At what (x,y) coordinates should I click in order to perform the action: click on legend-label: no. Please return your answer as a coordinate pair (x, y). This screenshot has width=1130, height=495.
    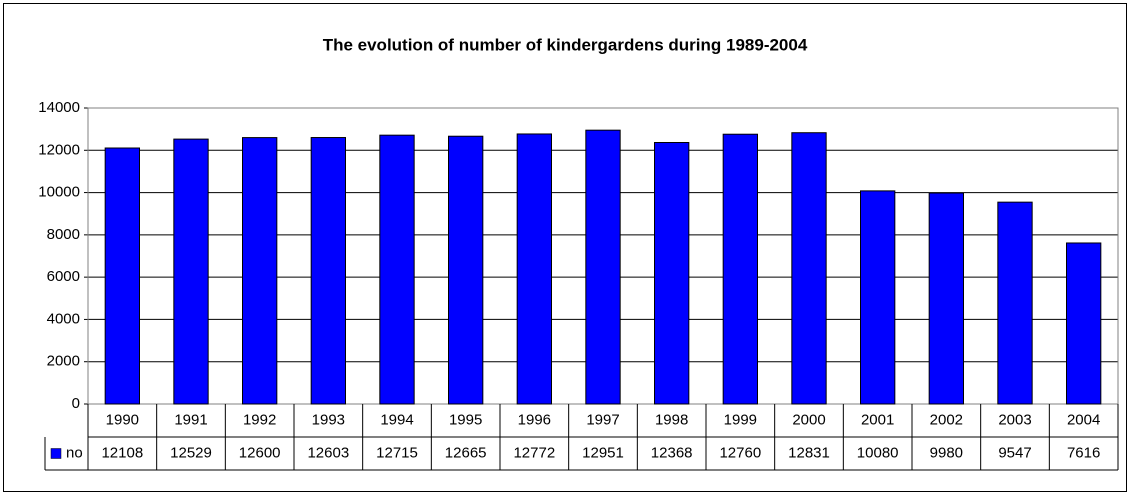
    Looking at the image, I should click on (74, 452).